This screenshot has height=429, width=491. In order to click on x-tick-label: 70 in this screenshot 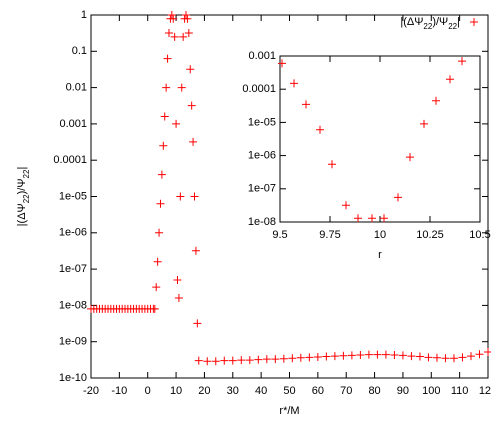, I will do `click(346, 391)`.